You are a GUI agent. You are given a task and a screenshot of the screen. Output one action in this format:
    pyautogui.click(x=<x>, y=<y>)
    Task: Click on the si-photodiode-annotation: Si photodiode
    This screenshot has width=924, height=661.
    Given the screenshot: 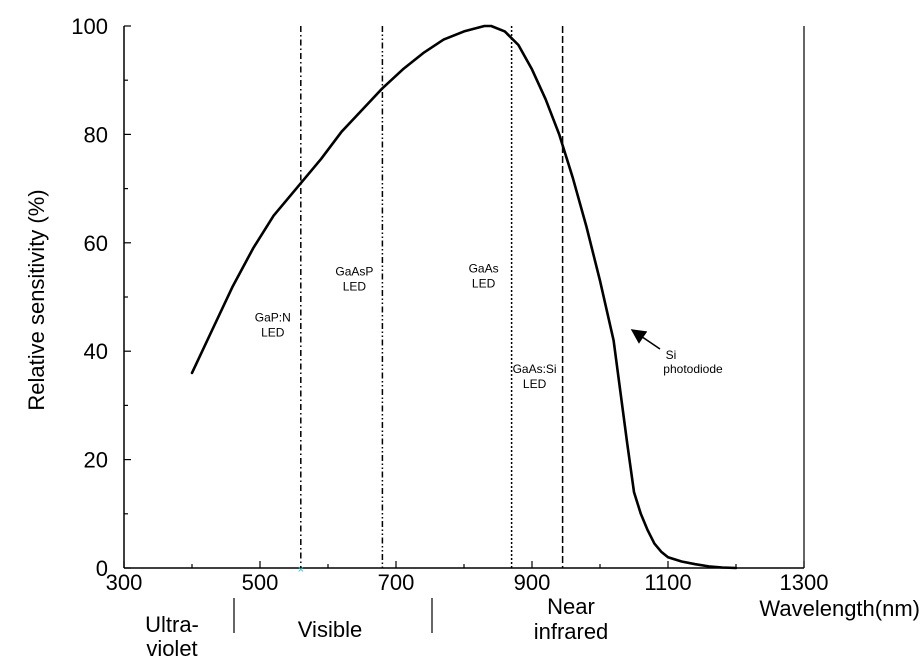 What is the action you would take?
    pyautogui.click(x=676, y=352)
    